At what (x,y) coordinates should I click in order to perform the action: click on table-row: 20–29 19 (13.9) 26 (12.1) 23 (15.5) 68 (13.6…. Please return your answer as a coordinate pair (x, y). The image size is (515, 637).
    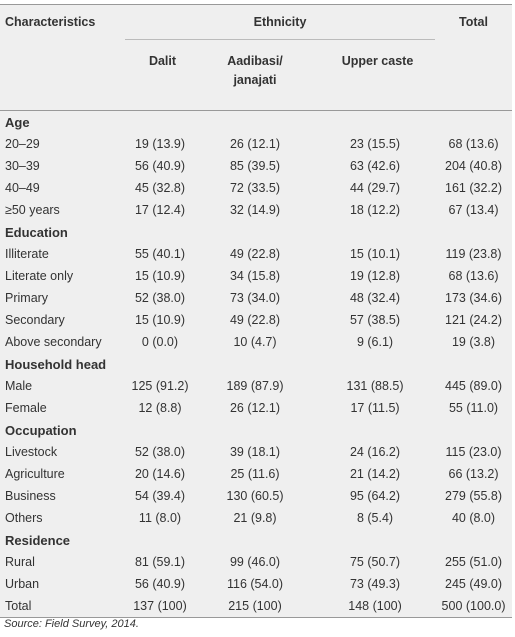
    Looking at the image, I should click on (256, 144).